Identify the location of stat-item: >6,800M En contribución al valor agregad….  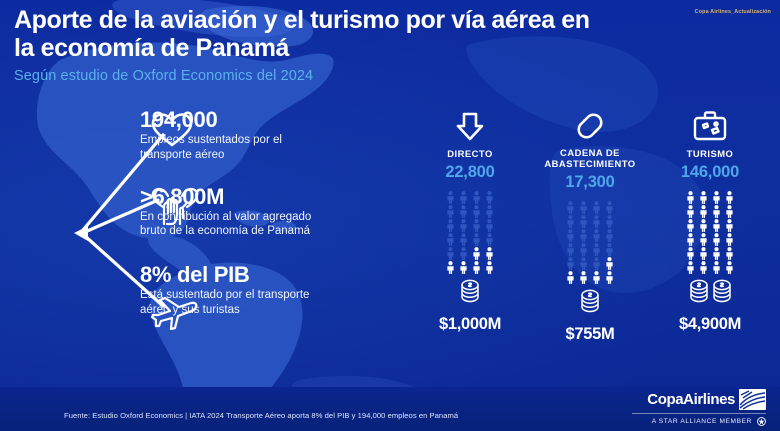
(265, 211).